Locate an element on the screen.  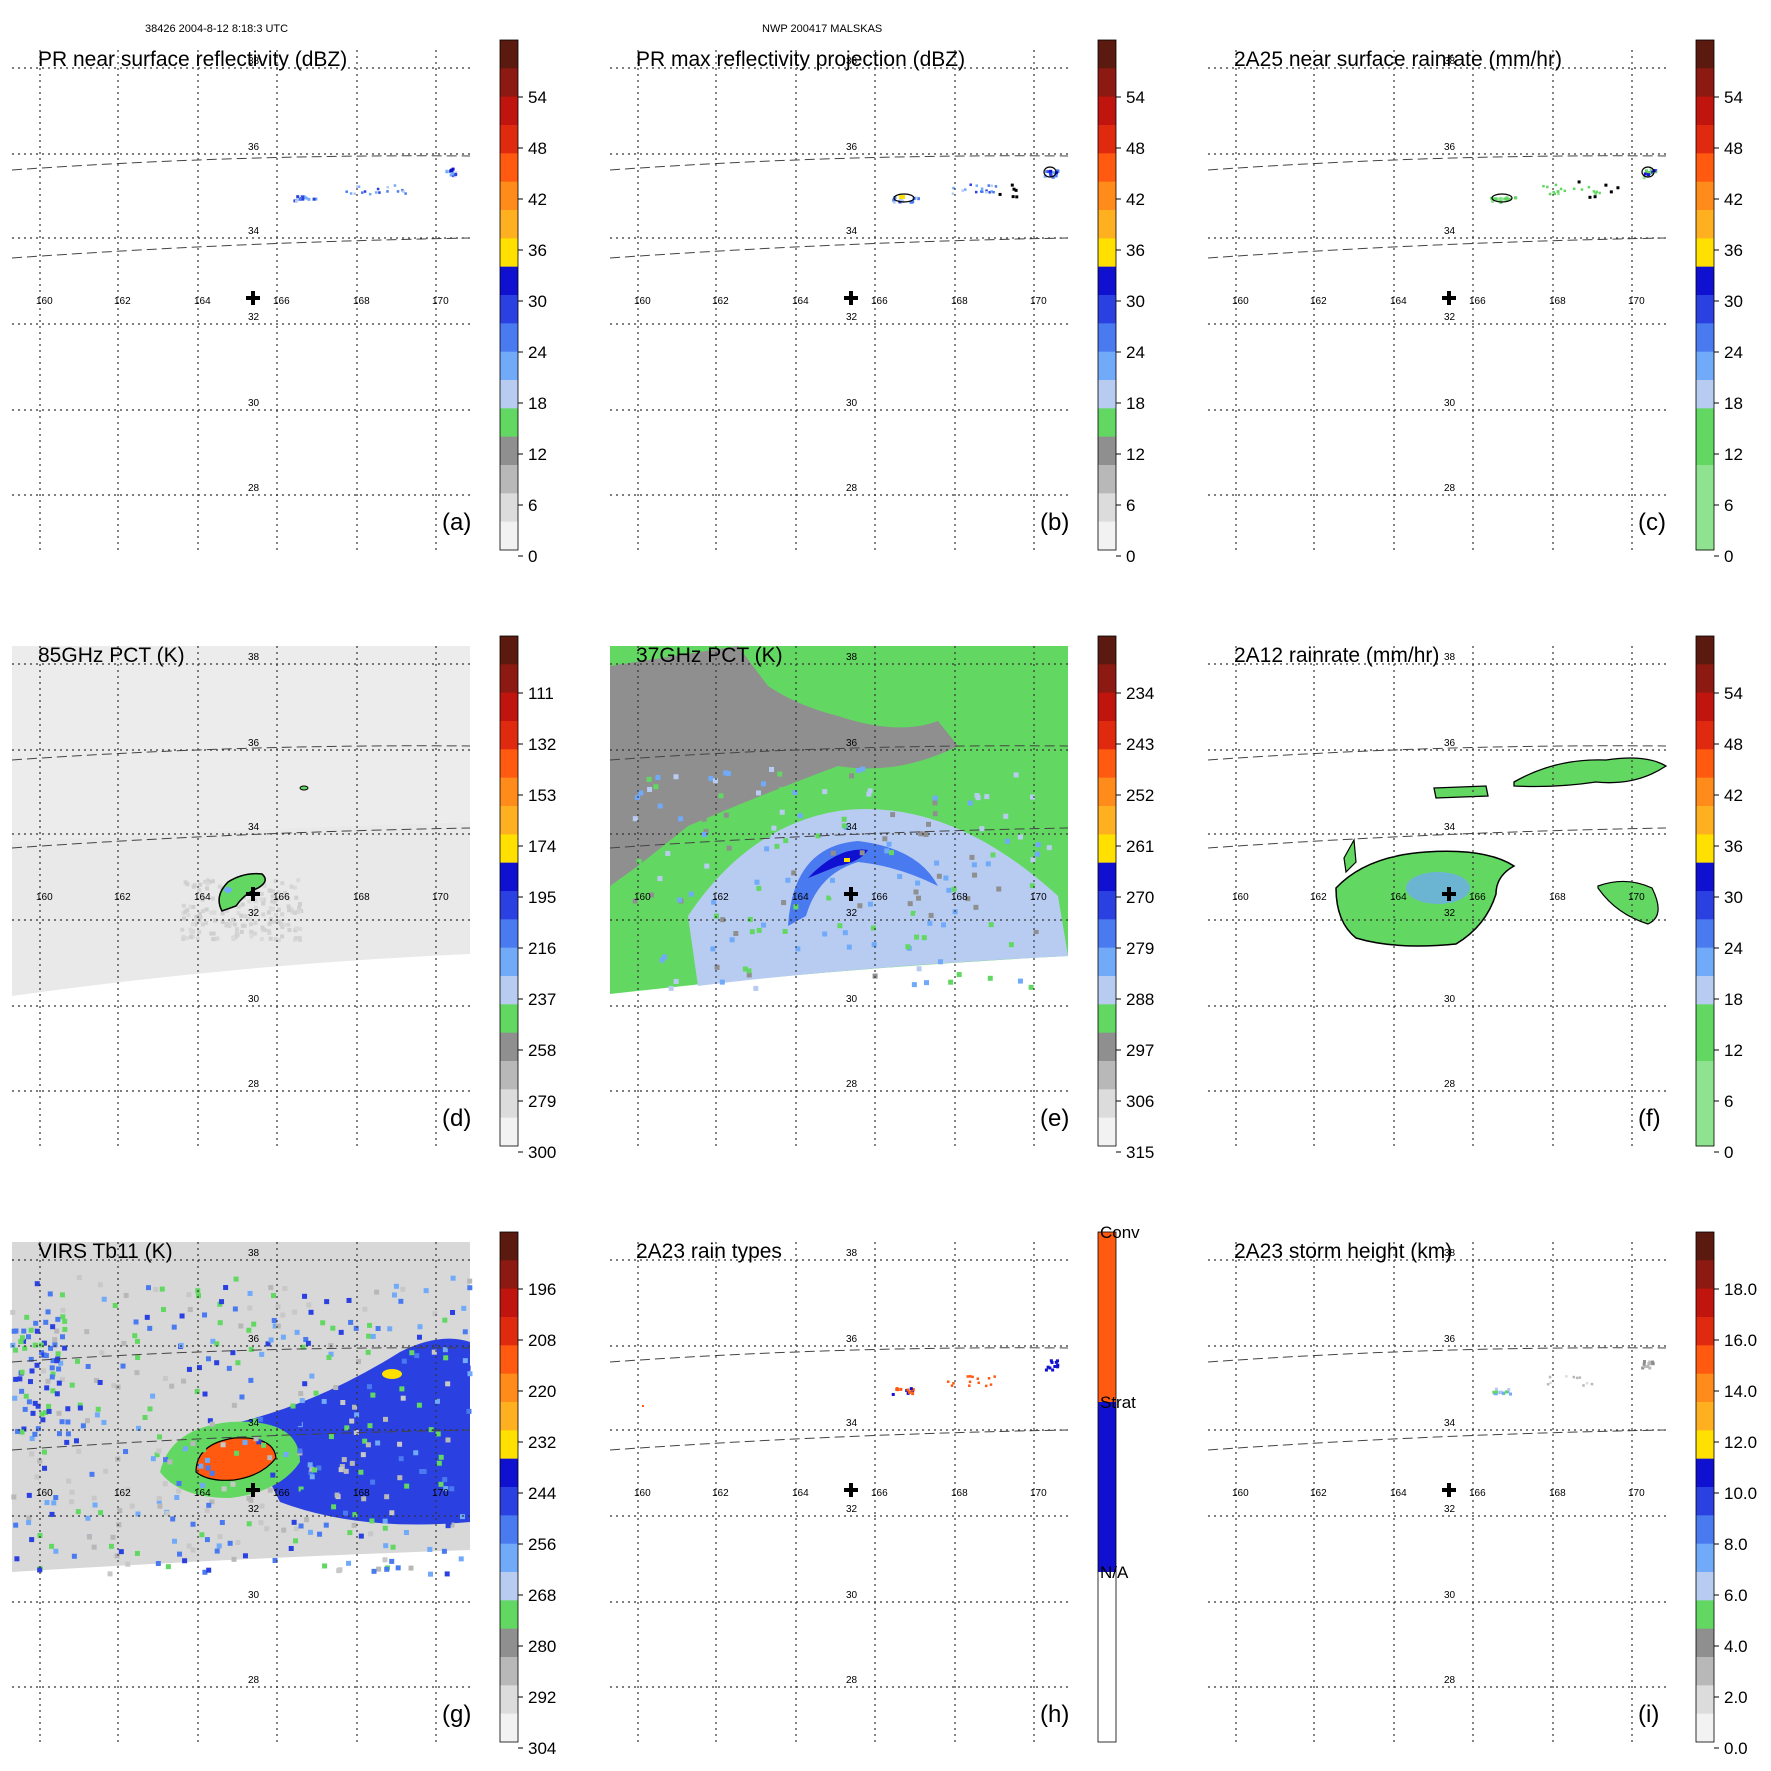
colorbar-label: 48 is located at coordinates (1135, 148).